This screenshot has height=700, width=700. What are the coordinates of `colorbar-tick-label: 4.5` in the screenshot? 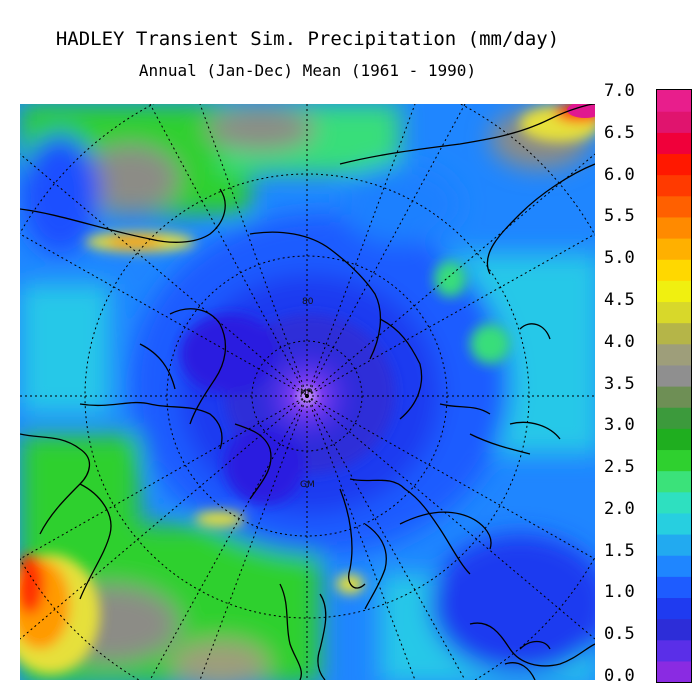 It's located at (619, 299).